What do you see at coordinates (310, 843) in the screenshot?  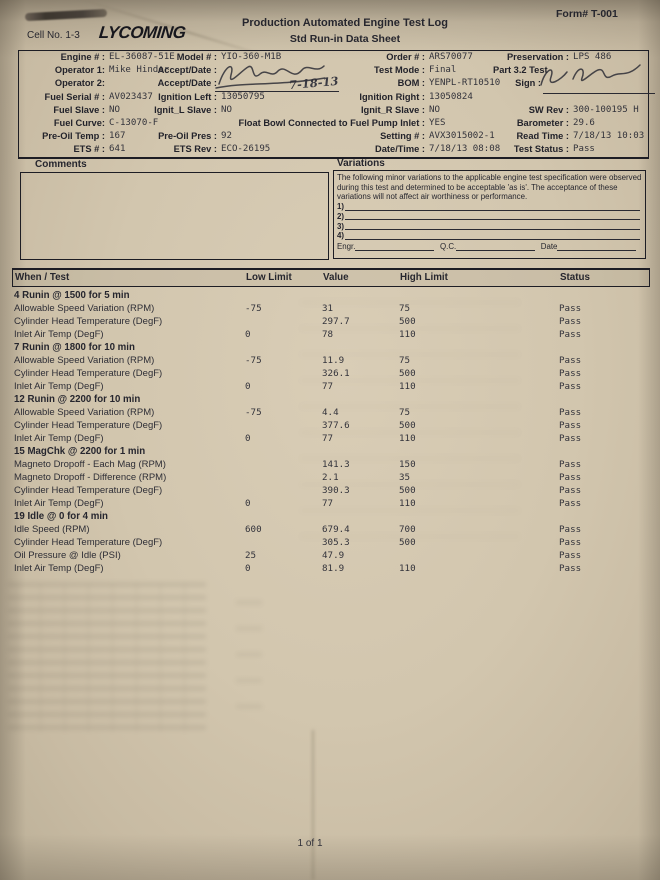 I see `page-number: 1 of 1` at bounding box center [310, 843].